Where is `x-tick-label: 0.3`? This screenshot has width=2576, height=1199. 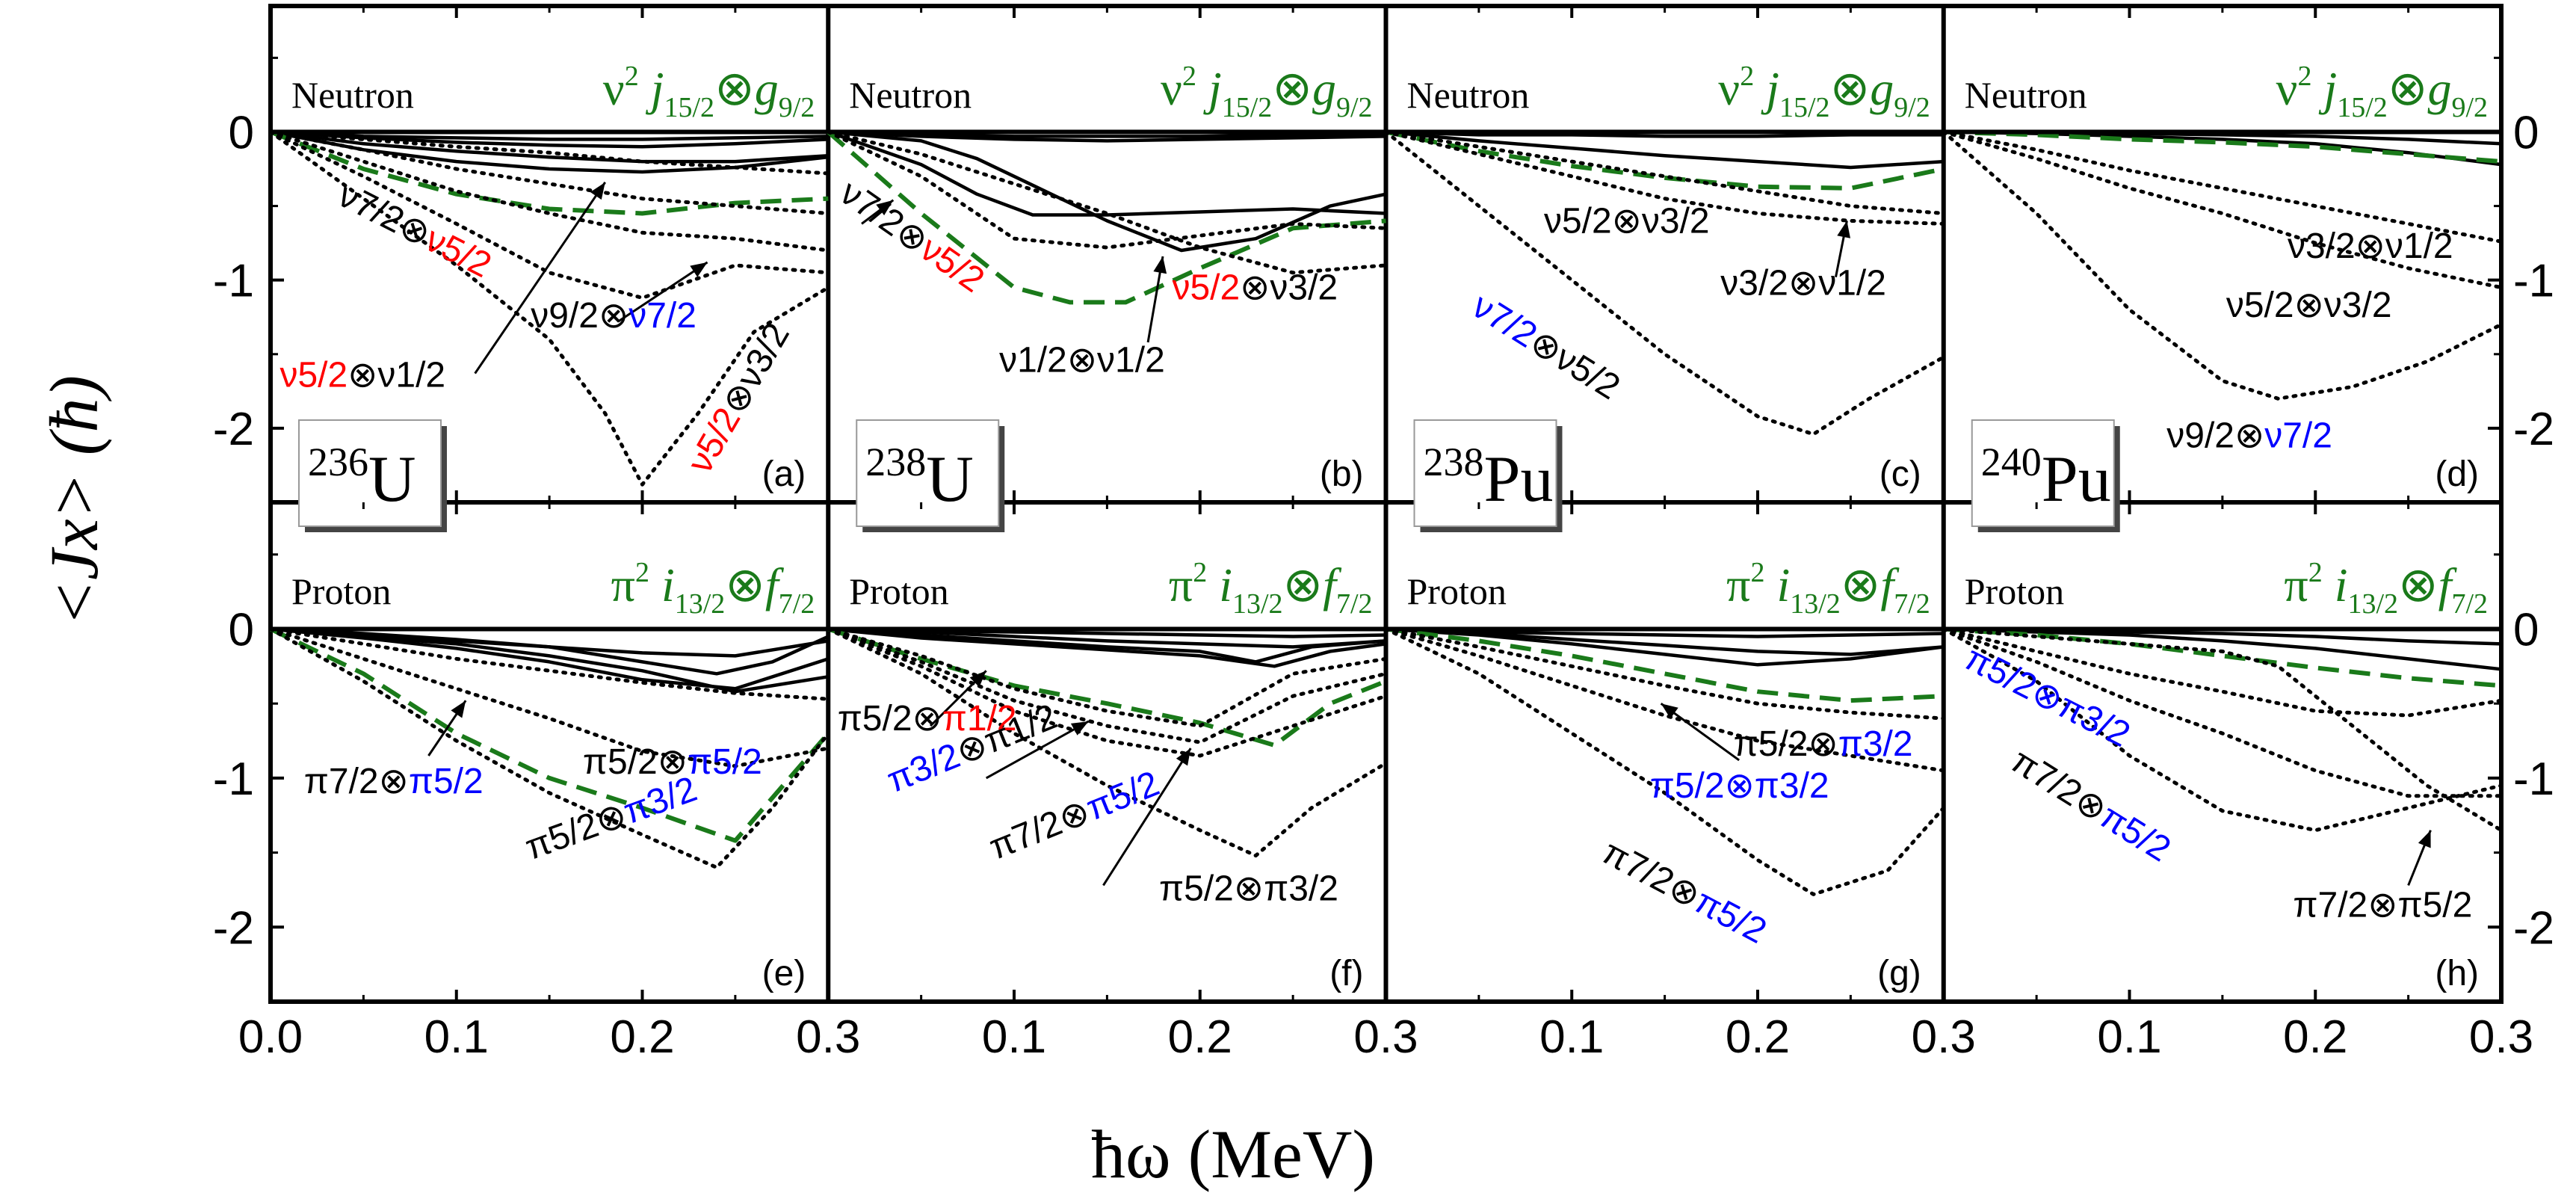 x-tick-label: 0.3 is located at coordinates (828, 1037).